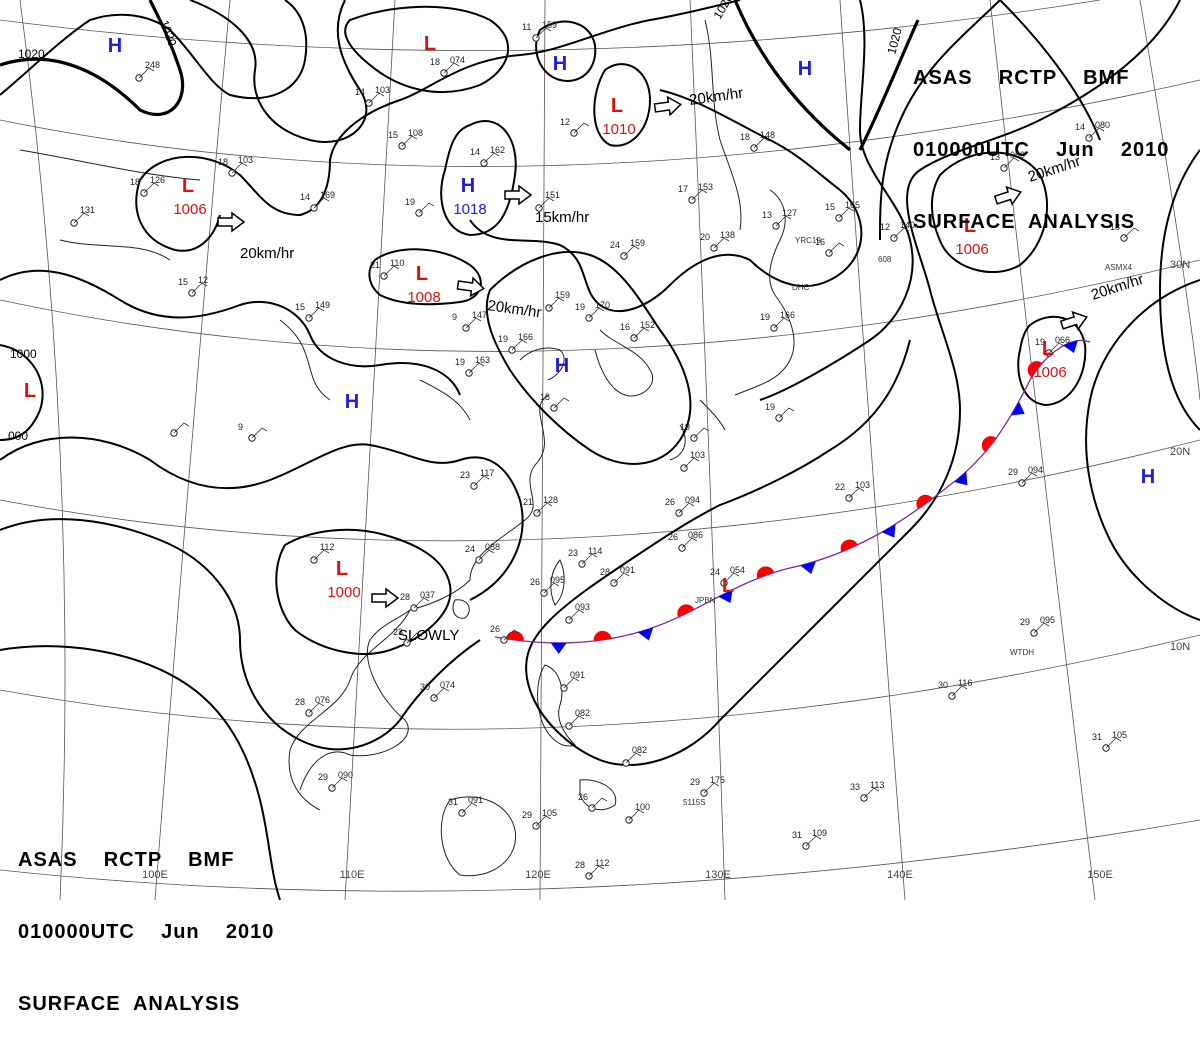  Describe the element at coordinates (562, 217) in the screenshot. I see `motion-label: 15km/hr` at that location.